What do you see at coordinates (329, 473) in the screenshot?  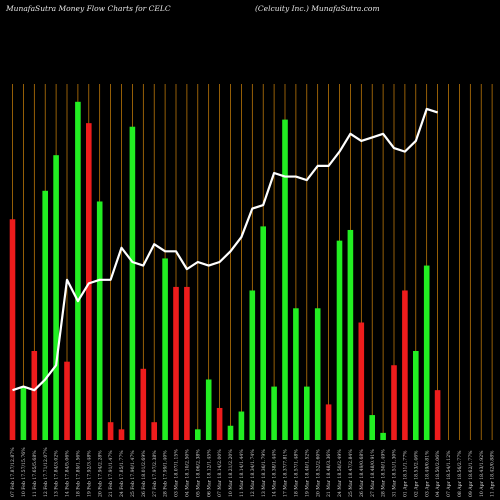 I see `x-tick-label: 21 Mar 18.48/3.36%` at bounding box center [329, 473].